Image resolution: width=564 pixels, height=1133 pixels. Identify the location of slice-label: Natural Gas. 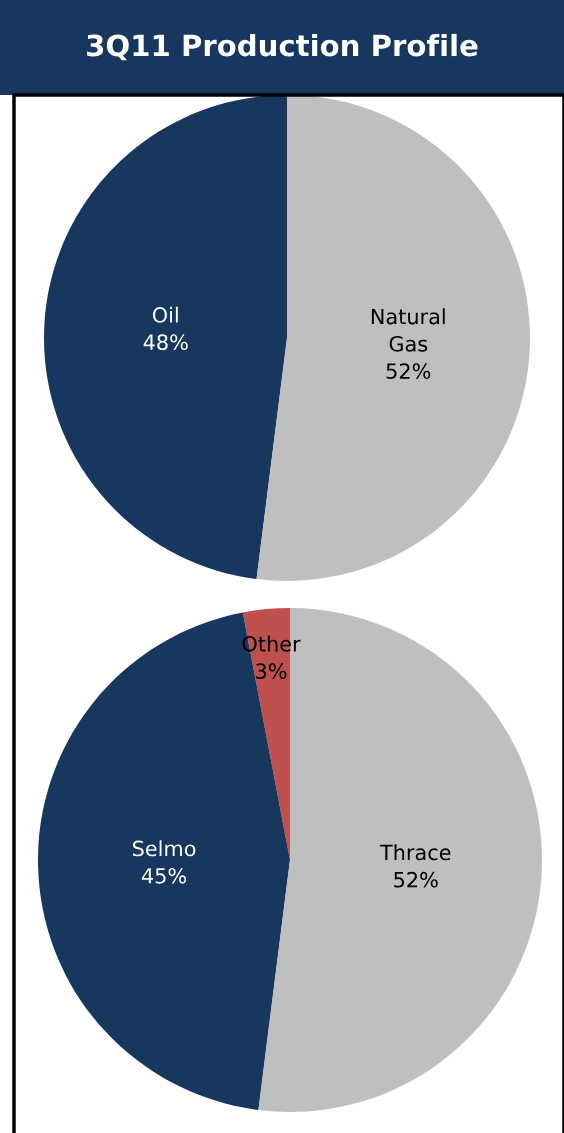
(408, 330).